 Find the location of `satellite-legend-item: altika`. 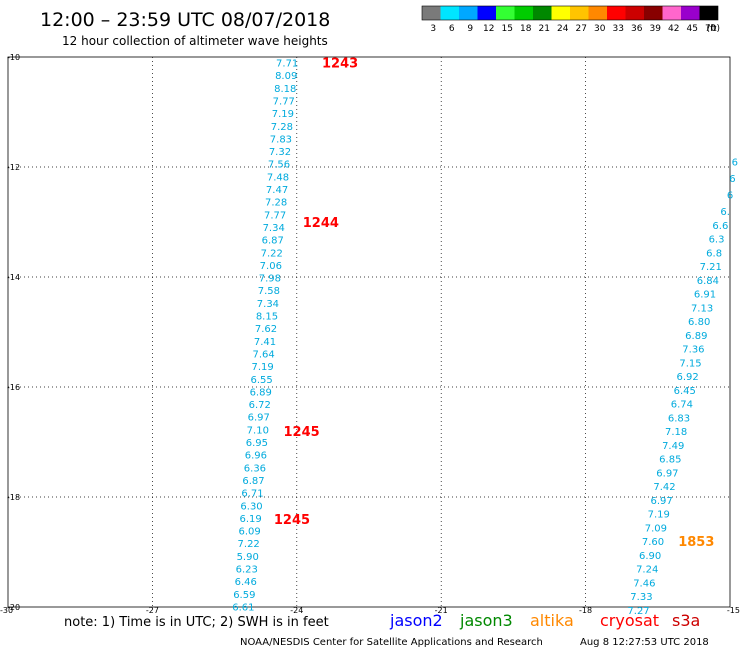

satellite-legend-item: altika is located at coordinates (552, 620).